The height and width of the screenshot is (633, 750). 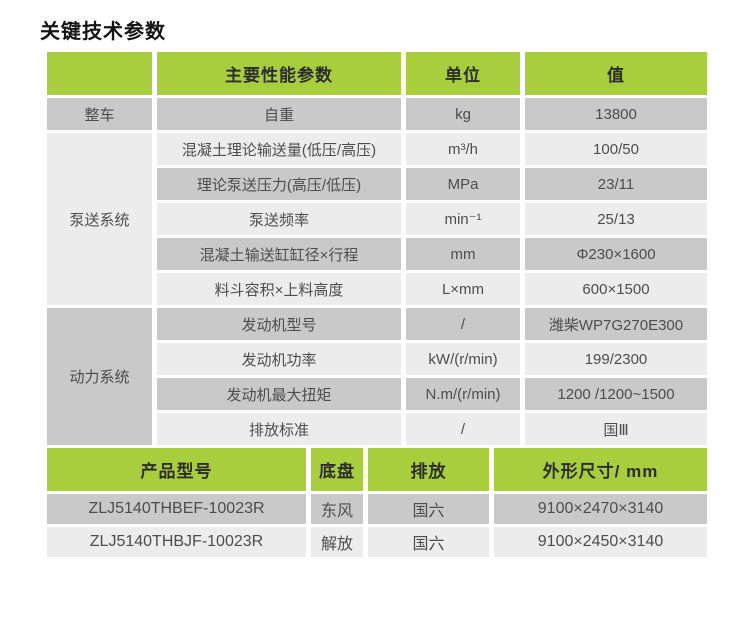 I want to click on value-cell: 国Ⅲ, so click(x=616, y=429).